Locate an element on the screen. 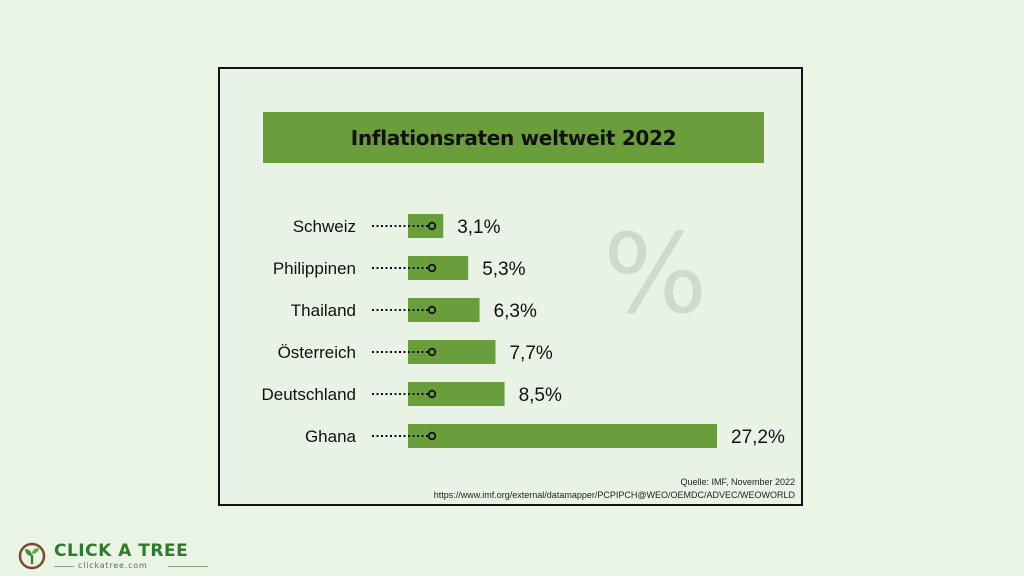  category-label: Thailand is located at coordinates (323, 310).